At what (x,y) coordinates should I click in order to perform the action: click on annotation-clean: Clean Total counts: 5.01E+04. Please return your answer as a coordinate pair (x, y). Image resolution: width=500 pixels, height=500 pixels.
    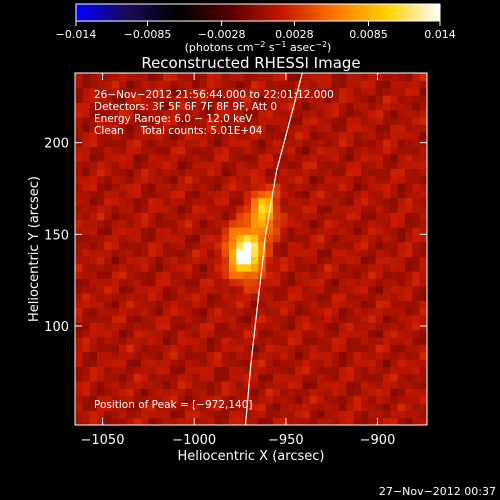
    Looking at the image, I should click on (178, 131).